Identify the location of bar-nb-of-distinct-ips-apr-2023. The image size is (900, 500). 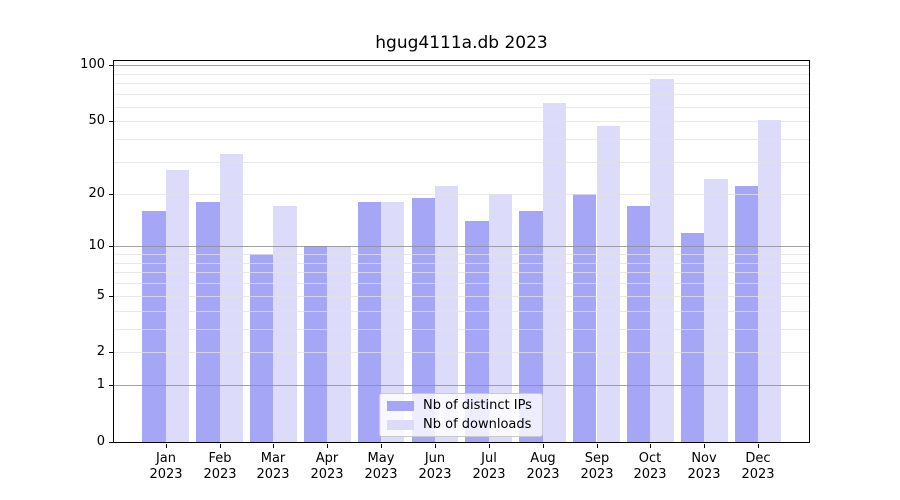
(315, 344).